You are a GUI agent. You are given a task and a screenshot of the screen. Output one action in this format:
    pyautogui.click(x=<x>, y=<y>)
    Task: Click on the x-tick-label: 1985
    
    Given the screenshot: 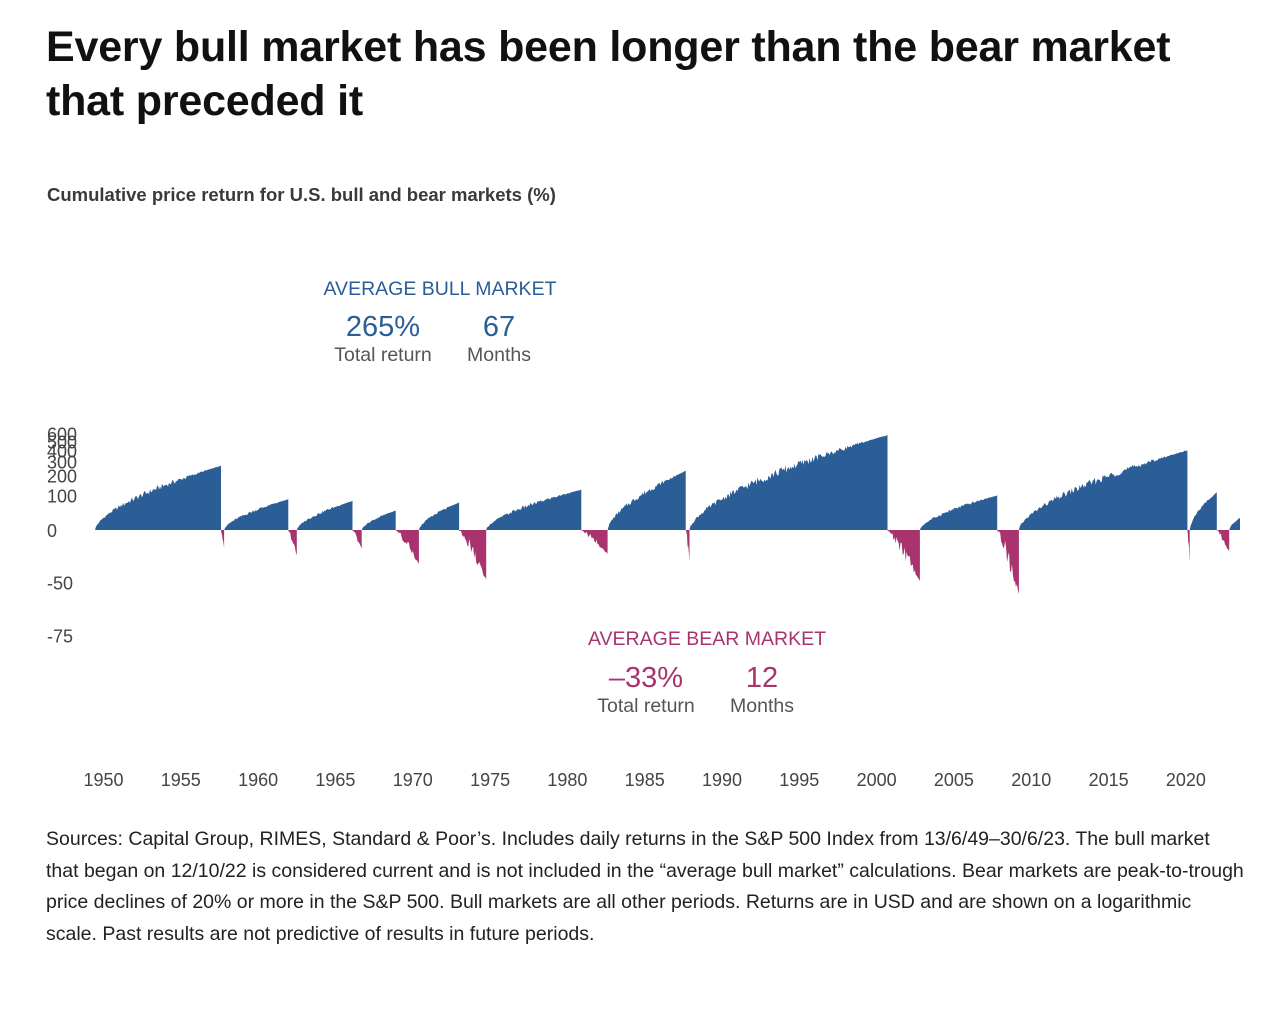 What is the action you would take?
    pyautogui.click(x=645, y=780)
    